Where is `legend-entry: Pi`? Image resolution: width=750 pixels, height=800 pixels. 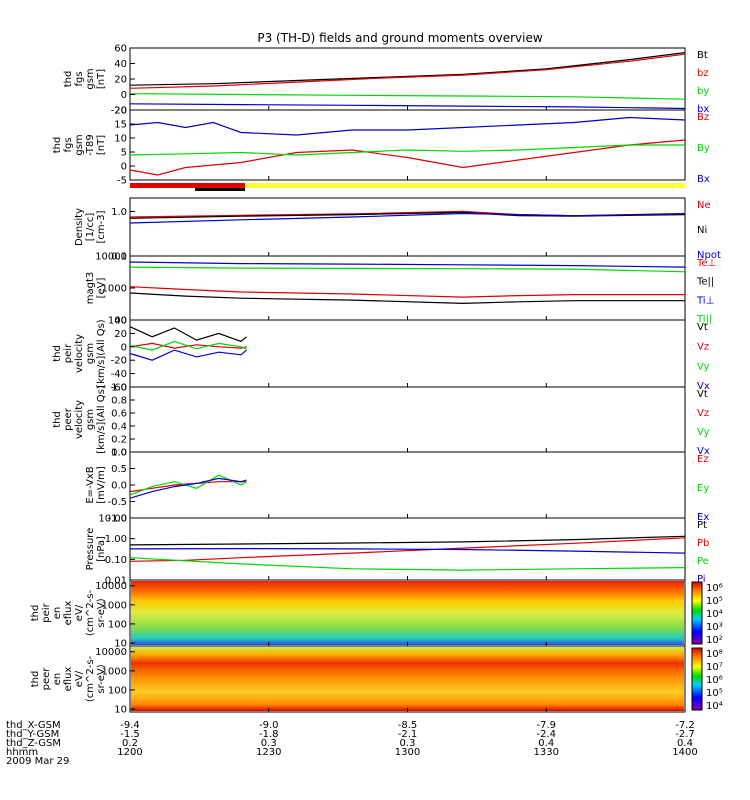 legend-entry: Pi is located at coordinates (701, 579).